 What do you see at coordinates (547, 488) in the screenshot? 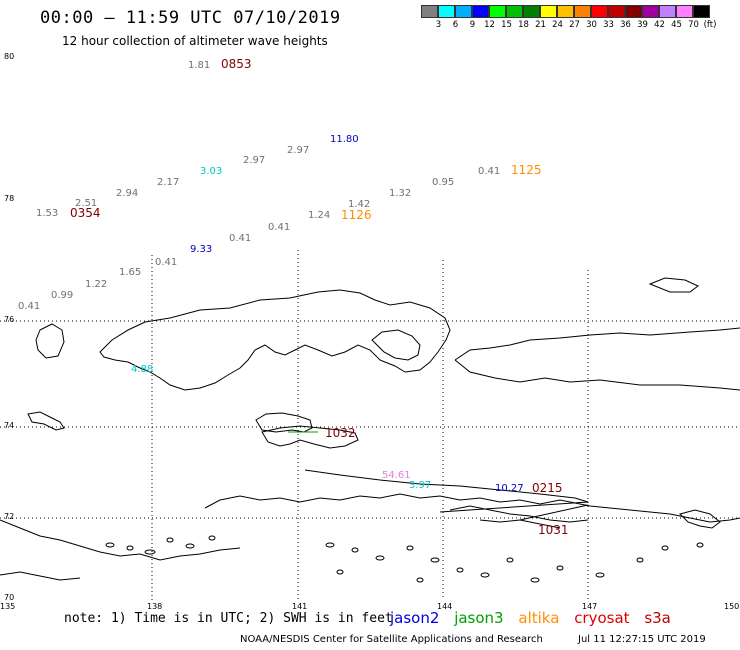
I see `obs-time-label: 0215` at bounding box center [547, 488].